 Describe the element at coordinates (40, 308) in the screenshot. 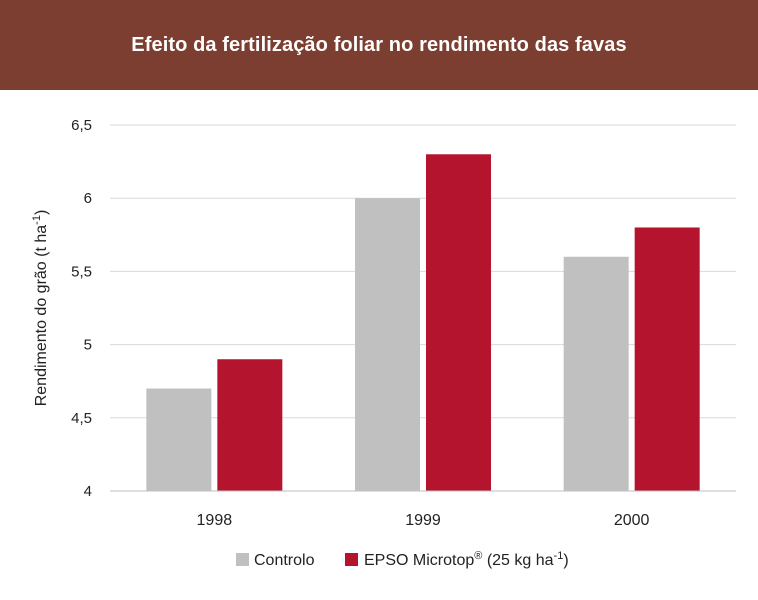

I see `y-axis-label: Rendimento do grão (t ha-1)` at that location.